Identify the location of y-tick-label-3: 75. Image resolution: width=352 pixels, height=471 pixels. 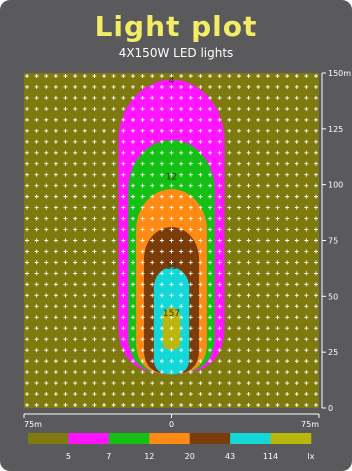
(333, 241).